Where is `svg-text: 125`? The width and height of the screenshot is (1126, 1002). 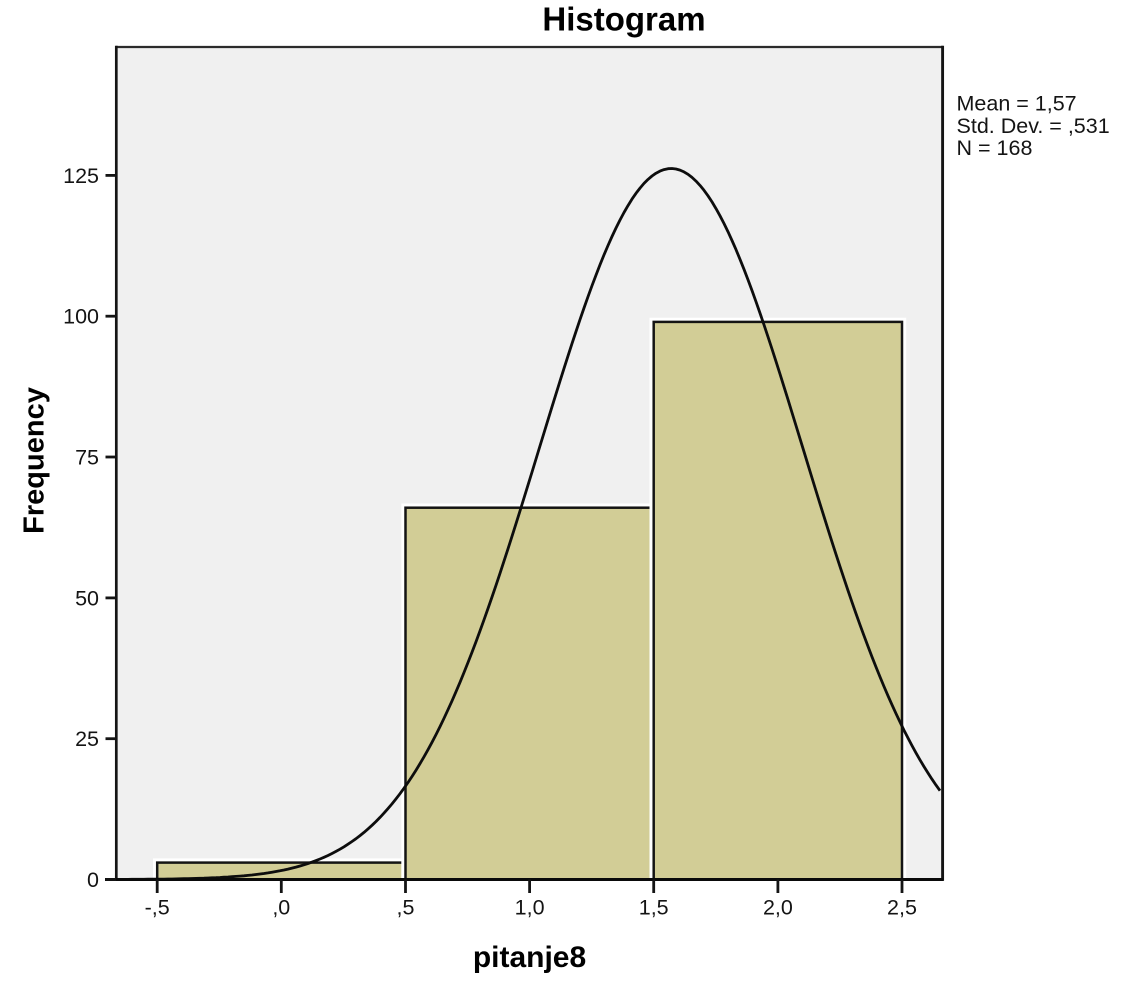 svg-text: 125 is located at coordinates (81, 176).